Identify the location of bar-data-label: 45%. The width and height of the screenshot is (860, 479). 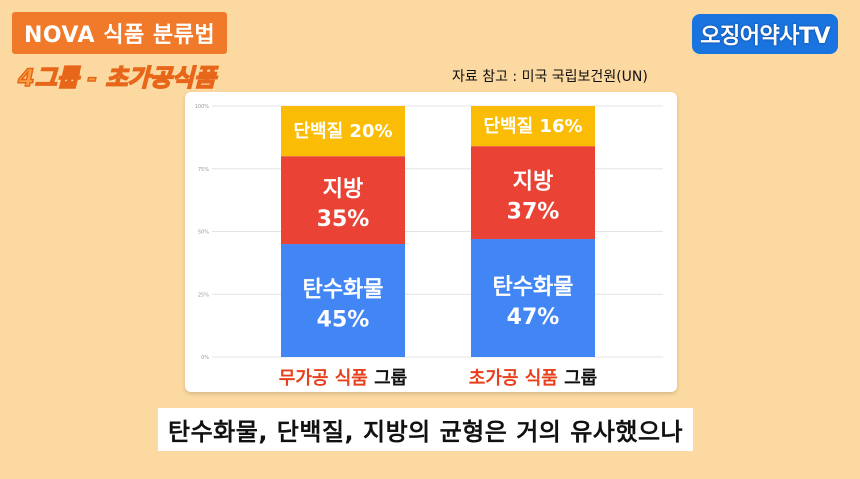
(343, 320).